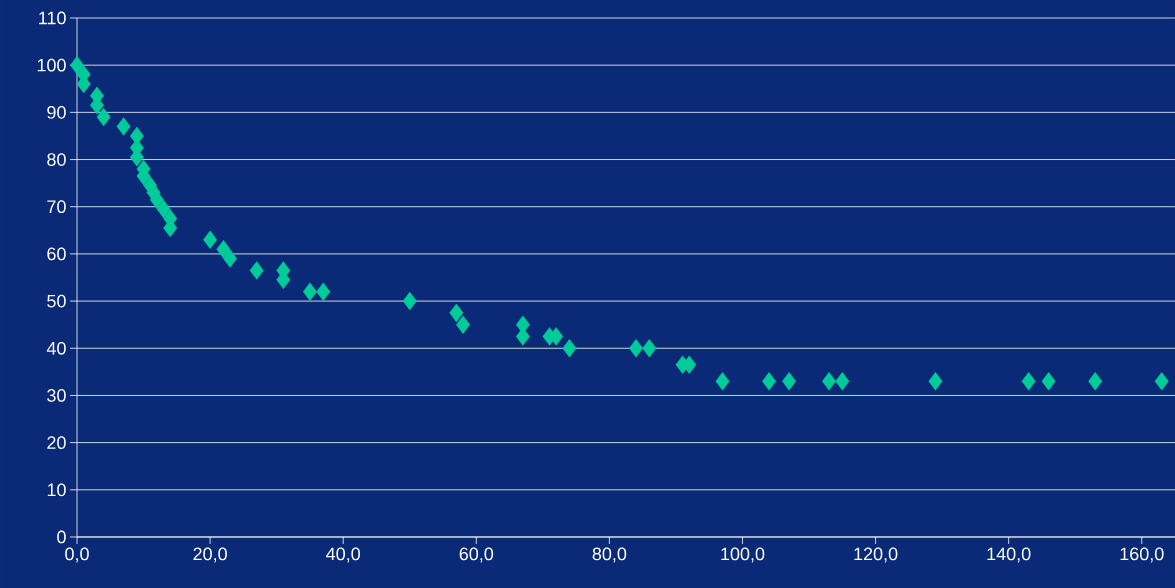 This screenshot has height=588, width=1175. Describe the element at coordinates (56, 301) in the screenshot. I see `y-tick-label: 50` at that location.